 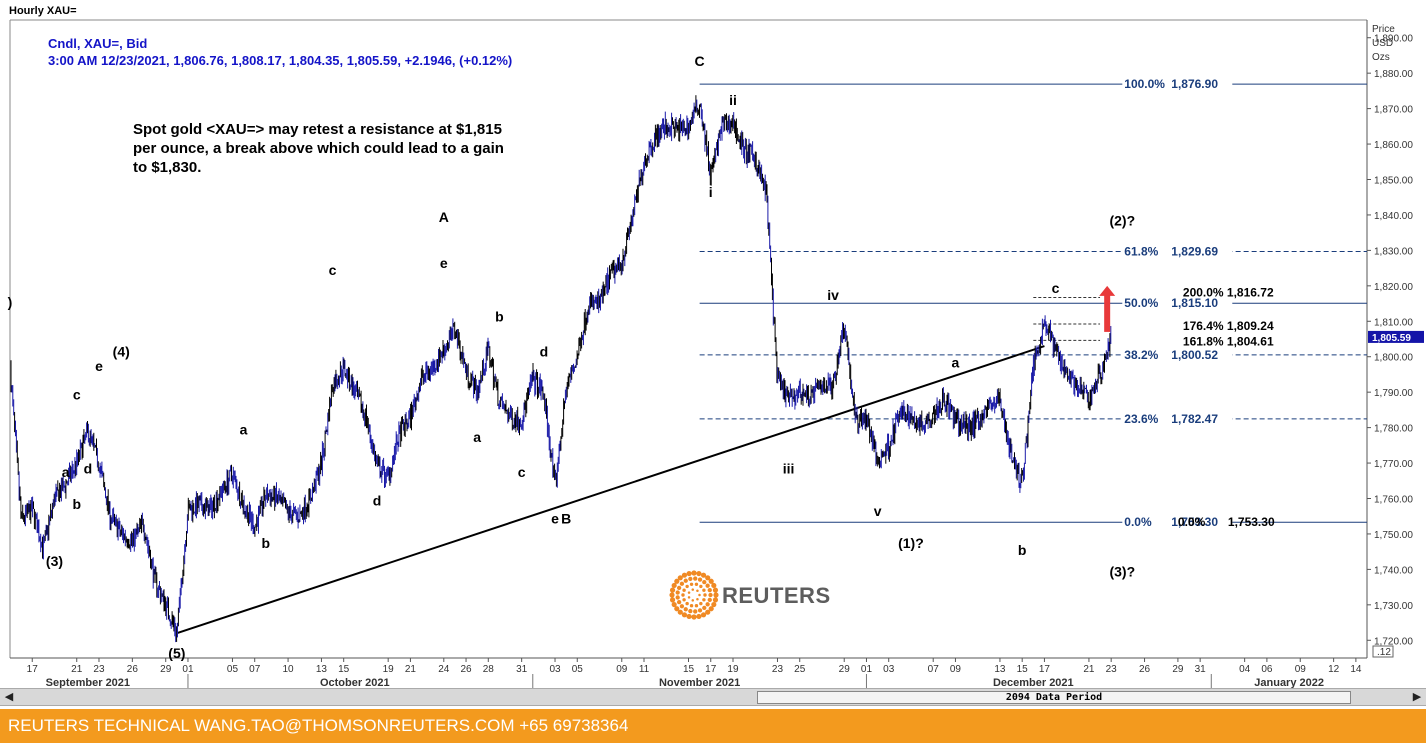 What do you see at coordinates (911, 543) in the screenshot?
I see `wave-label: (1)?` at bounding box center [911, 543].